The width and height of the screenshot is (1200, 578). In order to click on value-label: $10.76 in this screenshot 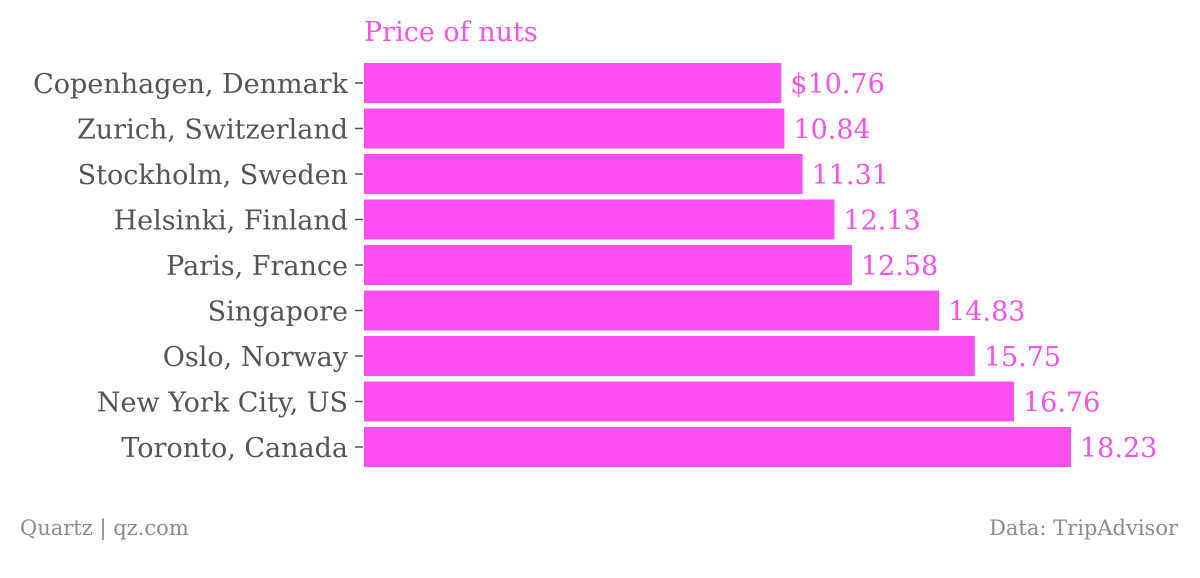, I will do `click(837, 84)`.